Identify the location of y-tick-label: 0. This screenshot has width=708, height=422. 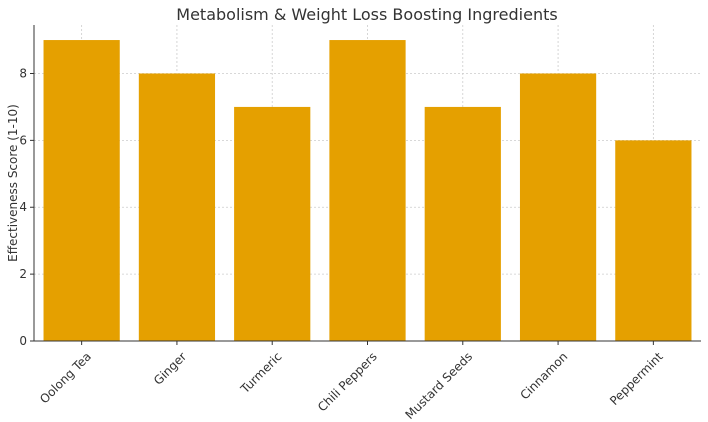
(23, 341).